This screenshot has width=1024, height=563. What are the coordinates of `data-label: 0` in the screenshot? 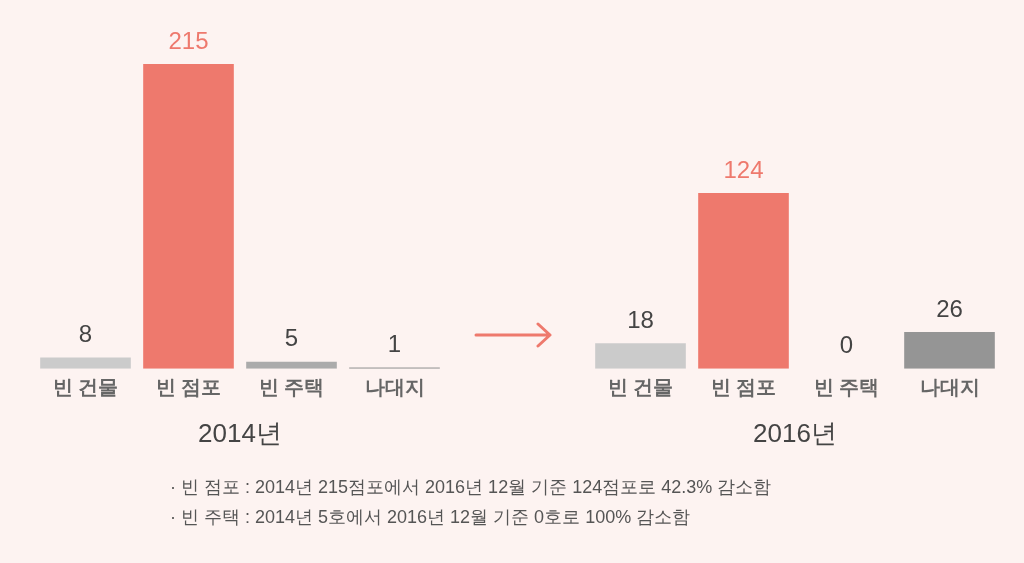 It's located at (846, 345).